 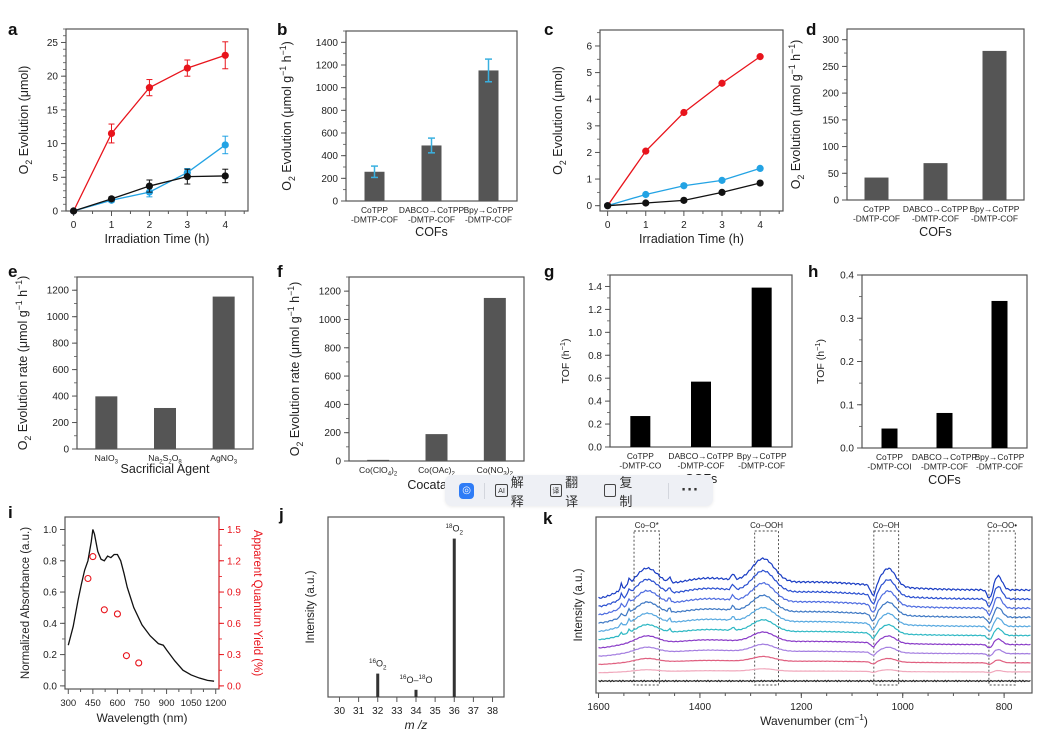 What do you see at coordinates (68, 703) in the screenshot?
I see `x-tick-label: 300` at bounding box center [68, 703].